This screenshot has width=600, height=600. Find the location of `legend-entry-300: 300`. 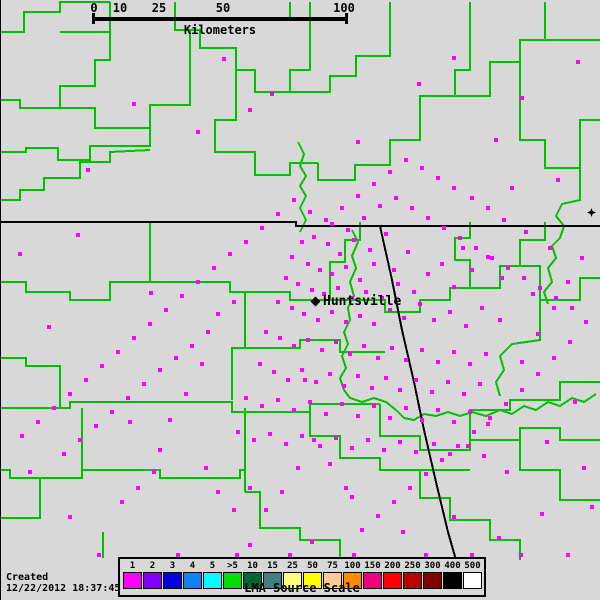

legend-entry-300: 300 is located at coordinates (432, 575).